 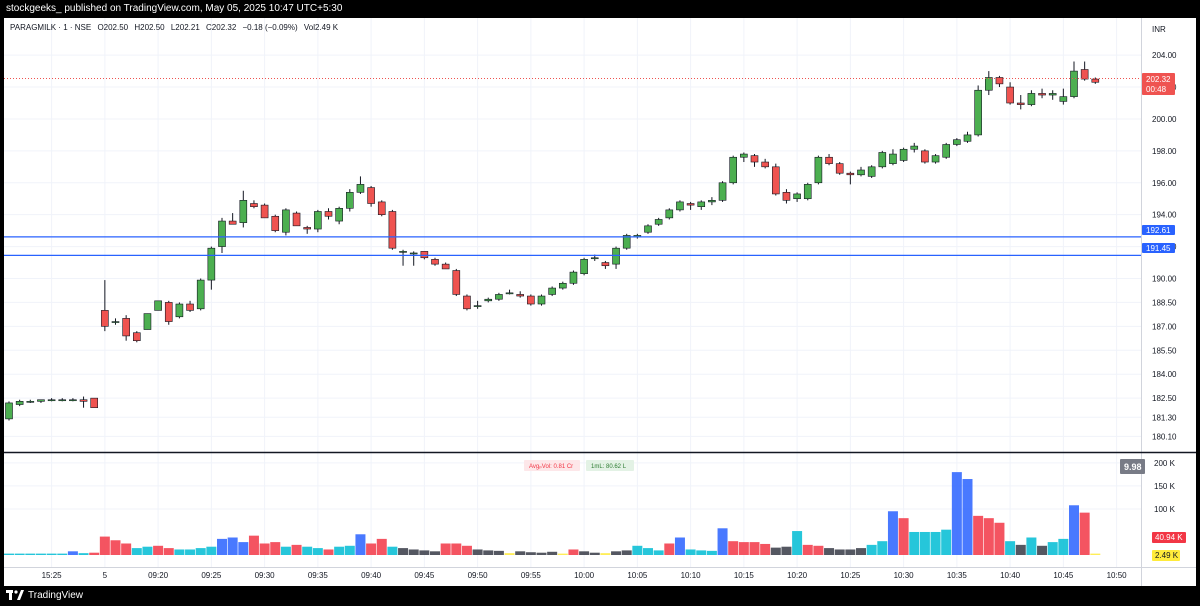 What do you see at coordinates (1165, 509) in the screenshot?
I see `volume-label: 100 K` at bounding box center [1165, 509].